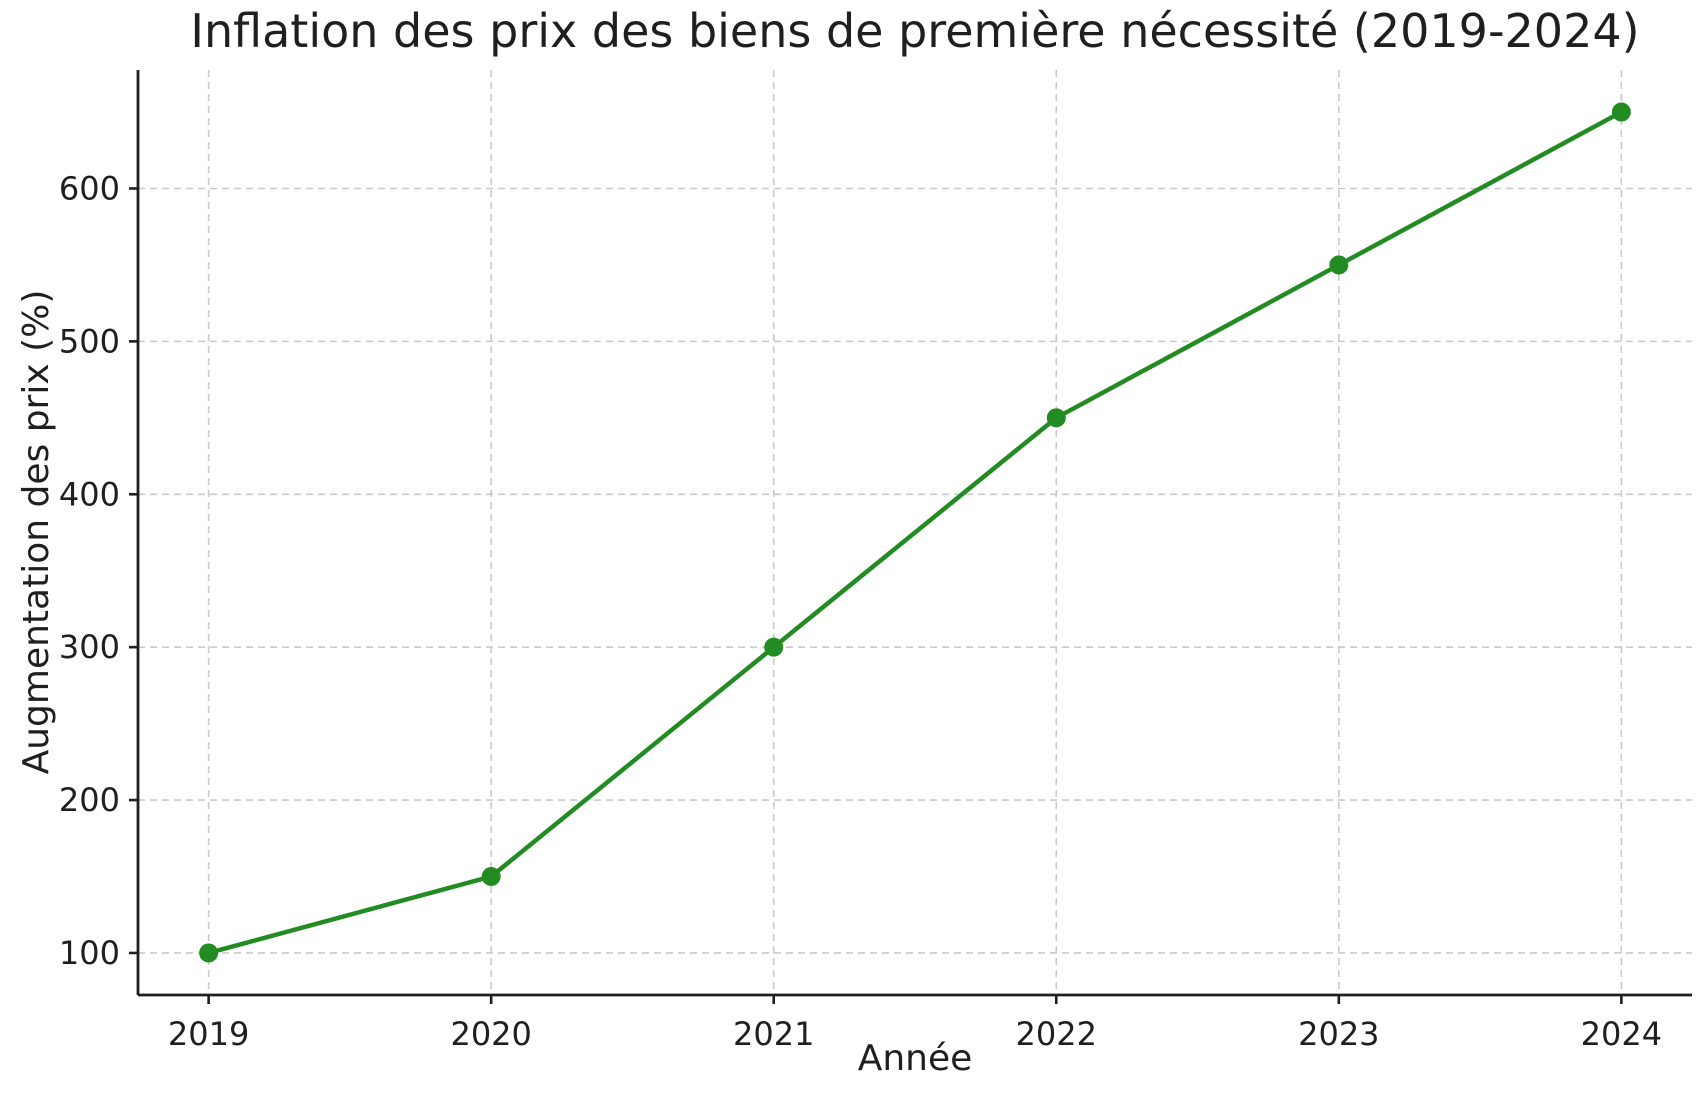 The height and width of the screenshot is (1103, 1707). I want to click on y-tick-label-100: 100, so click(89, 953).